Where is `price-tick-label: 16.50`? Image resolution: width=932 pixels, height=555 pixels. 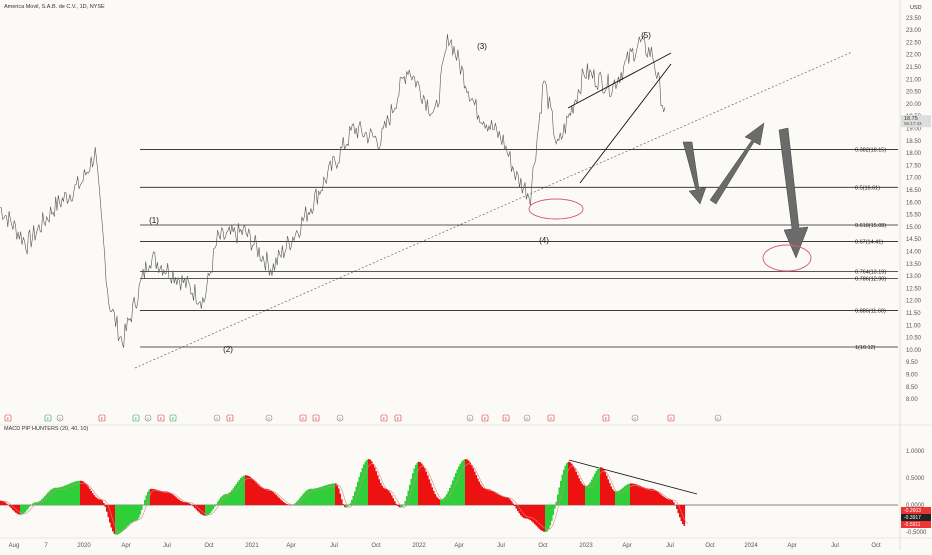
price-tick-label: 16.50 is located at coordinates (914, 191).